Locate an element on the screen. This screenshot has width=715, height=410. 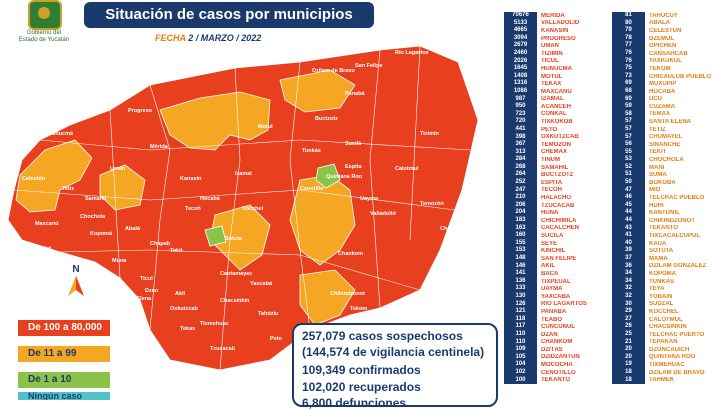
case-count: 252 is located at coordinates (520, 183).